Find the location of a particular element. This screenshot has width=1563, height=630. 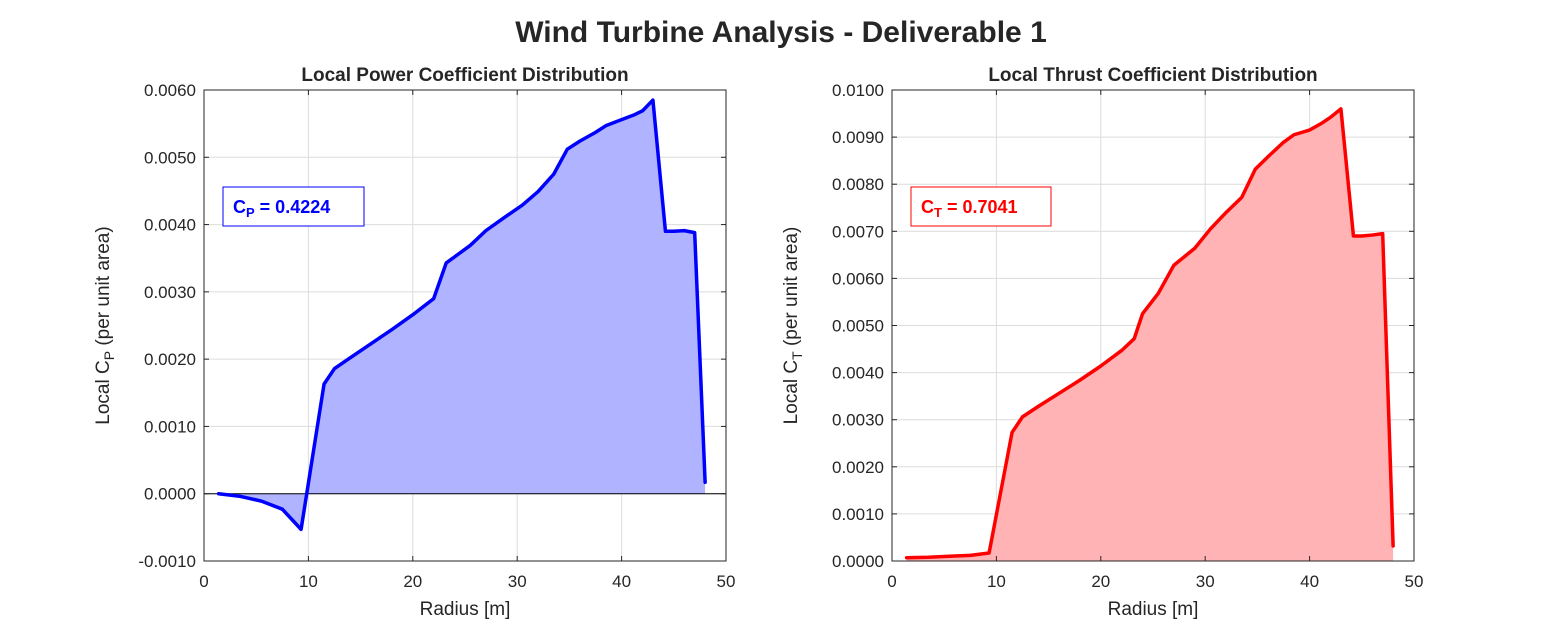

y-axis-label: Local CP (per unit area) is located at coordinates (105, 325).